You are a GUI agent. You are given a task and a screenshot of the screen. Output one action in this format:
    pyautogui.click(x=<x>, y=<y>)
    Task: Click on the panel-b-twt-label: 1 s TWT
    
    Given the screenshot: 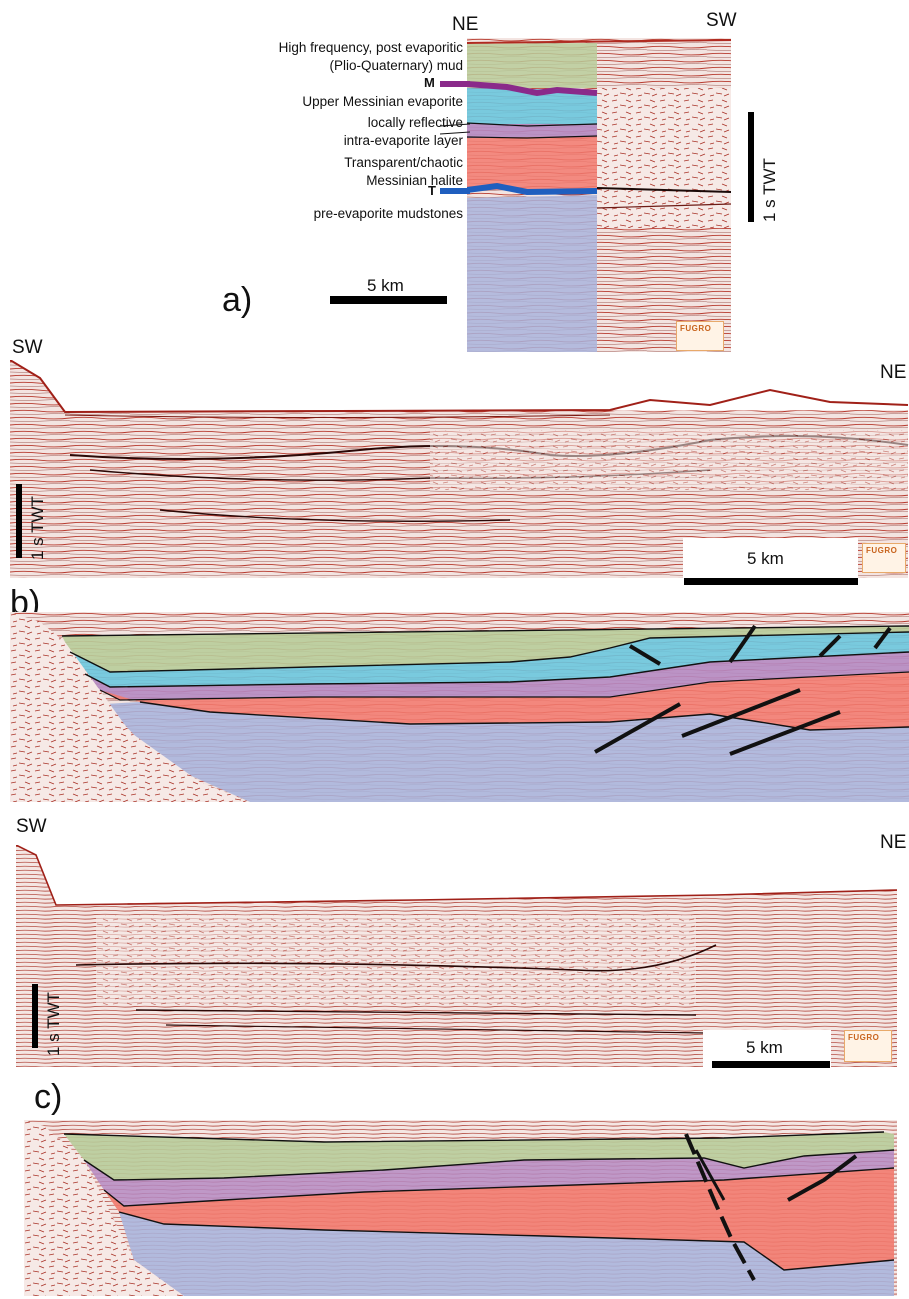 What is the action you would take?
    pyautogui.click(x=37, y=528)
    